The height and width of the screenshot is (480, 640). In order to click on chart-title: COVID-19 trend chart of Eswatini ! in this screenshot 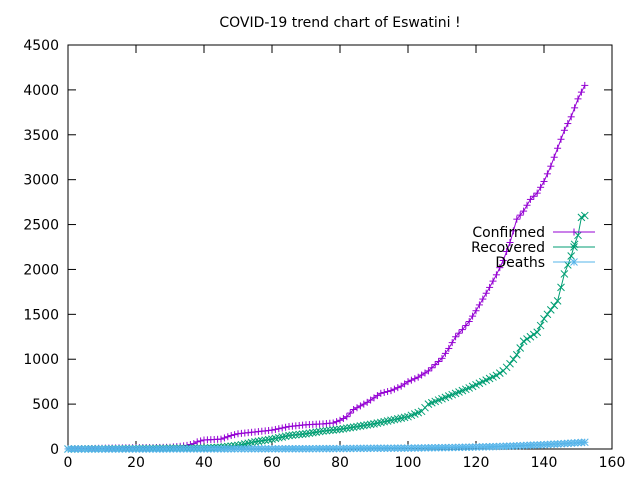, I will do `click(339, 23)`.